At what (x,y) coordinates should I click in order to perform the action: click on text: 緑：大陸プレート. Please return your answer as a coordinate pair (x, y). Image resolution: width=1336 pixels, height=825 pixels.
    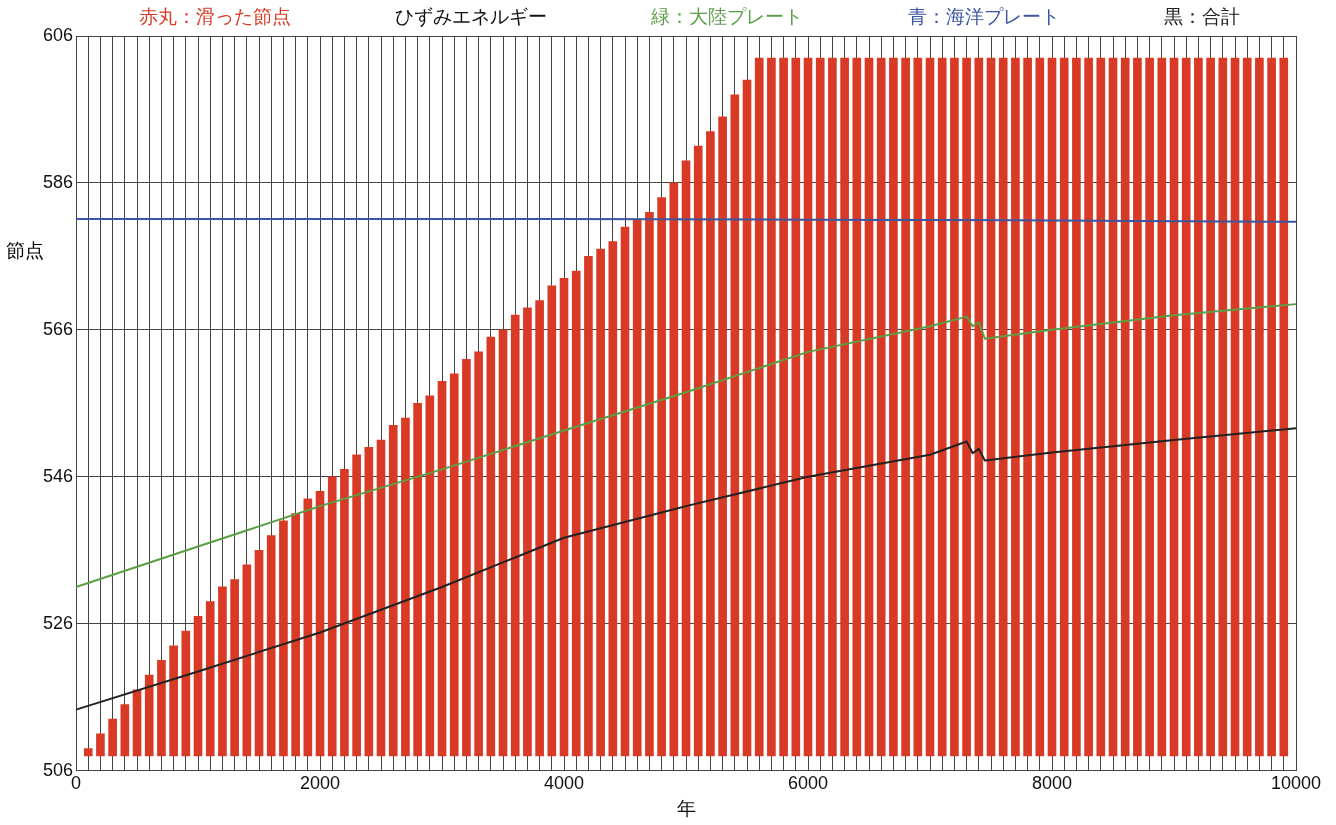
    Looking at the image, I should click on (727, 16).